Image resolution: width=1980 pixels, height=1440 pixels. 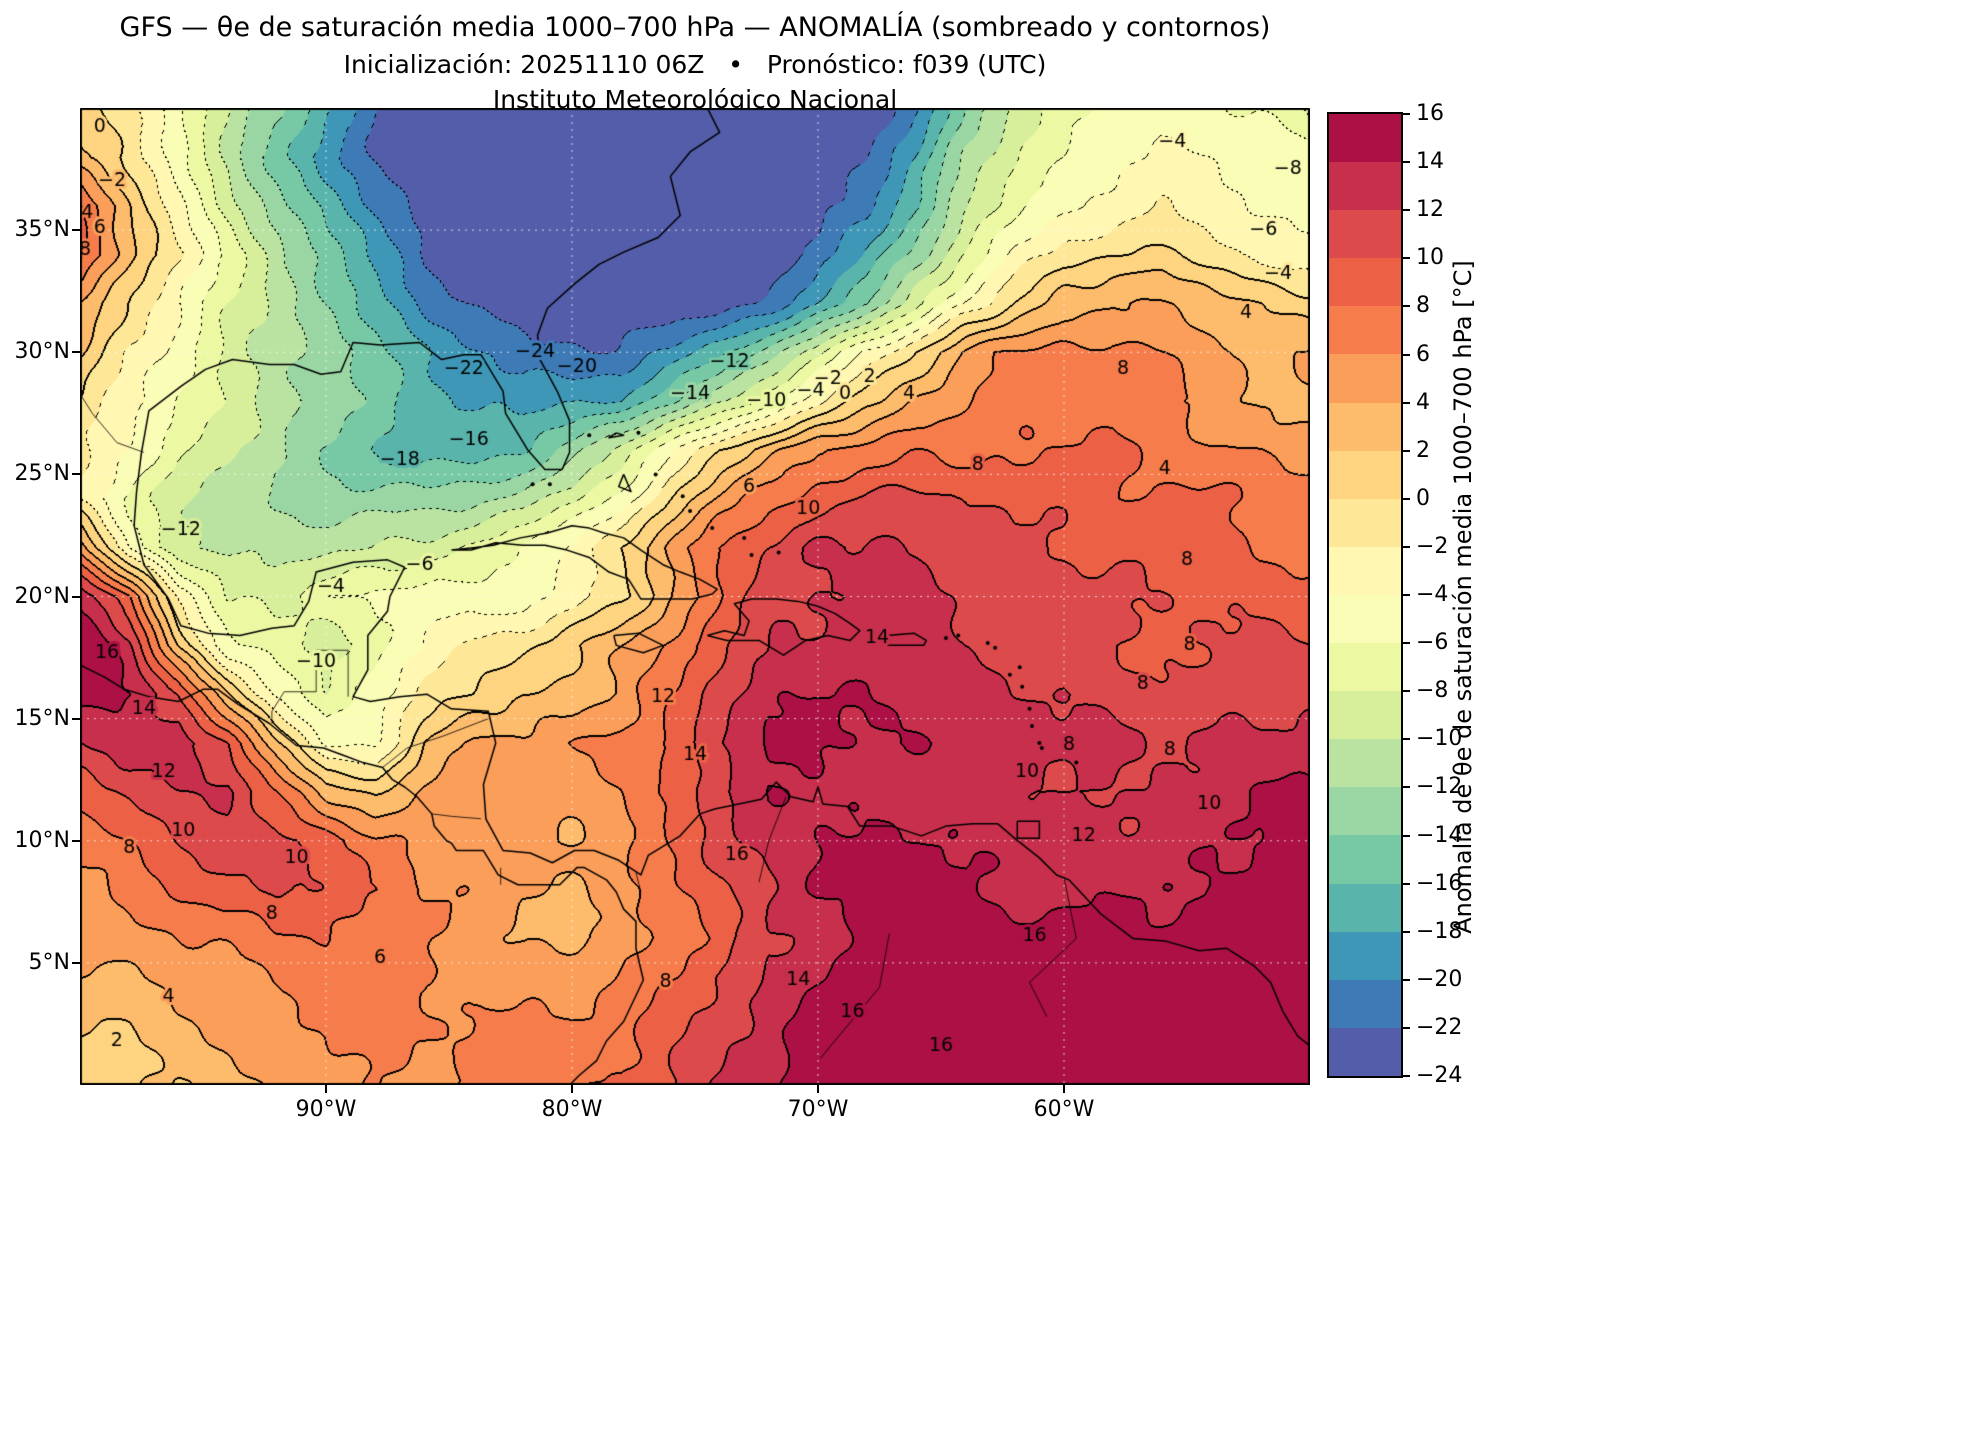 What do you see at coordinates (1439, 739) in the screenshot?
I see `colorbar-tick-label: −10` at bounding box center [1439, 739].